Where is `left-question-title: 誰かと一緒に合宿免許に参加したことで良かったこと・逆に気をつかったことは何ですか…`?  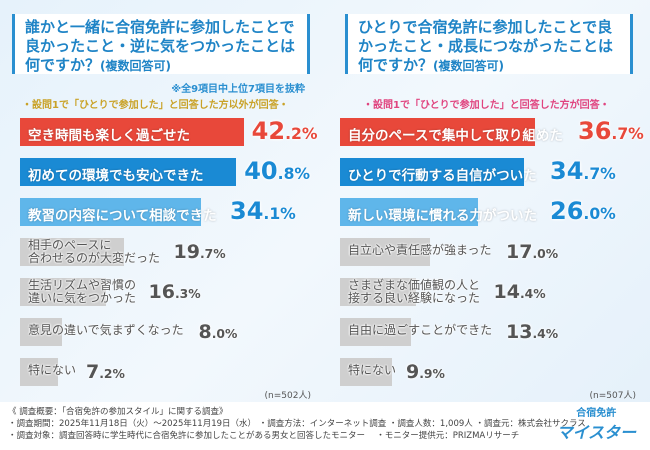 left-question-title: 誰かと一緒に合宿免許に参加したことで良かったこと・逆に気をつかったことは何ですか… is located at coordinates (161, 44).